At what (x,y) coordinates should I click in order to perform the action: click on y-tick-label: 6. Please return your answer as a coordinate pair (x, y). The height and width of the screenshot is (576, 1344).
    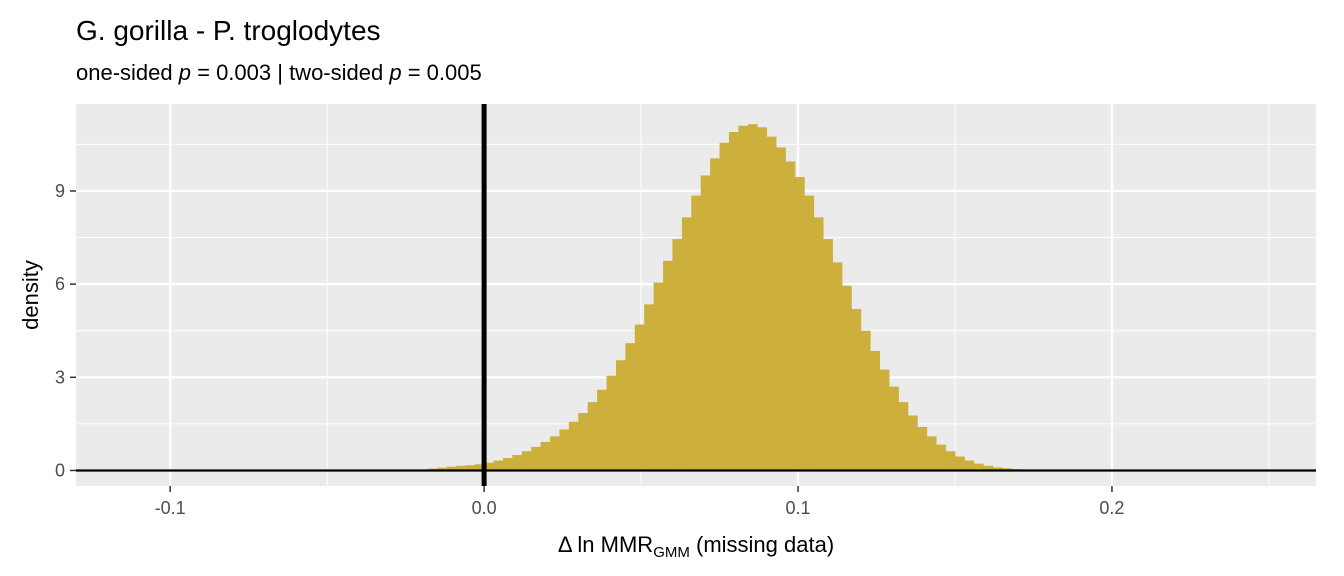
    Looking at the image, I should click on (60, 284).